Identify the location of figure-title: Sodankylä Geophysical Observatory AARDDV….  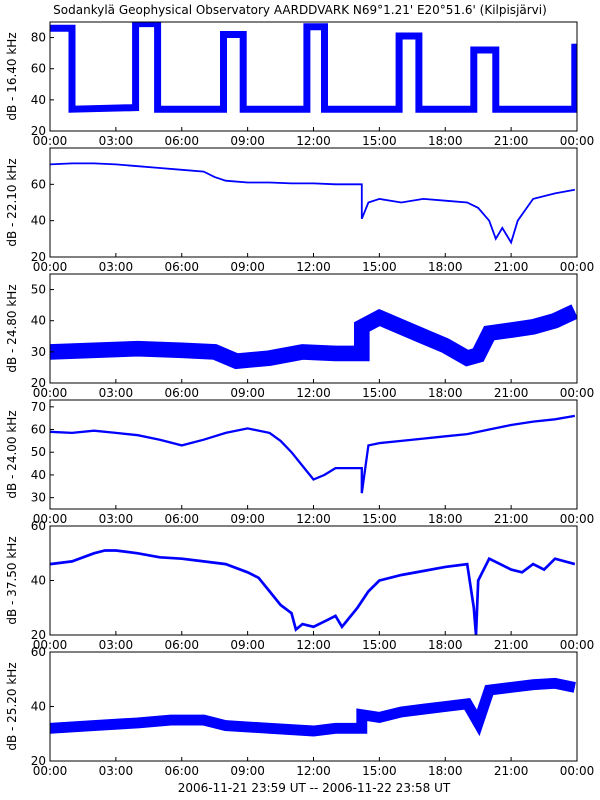
(300, 10).